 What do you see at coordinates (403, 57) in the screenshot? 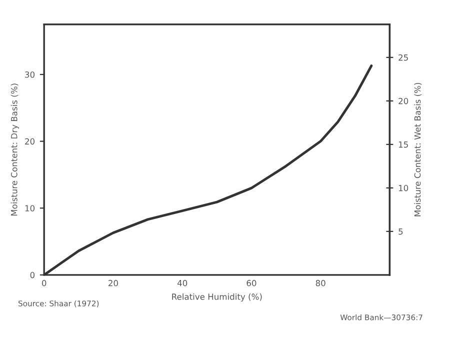
I see `y2-tick-label: 25` at bounding box center [403, 57].